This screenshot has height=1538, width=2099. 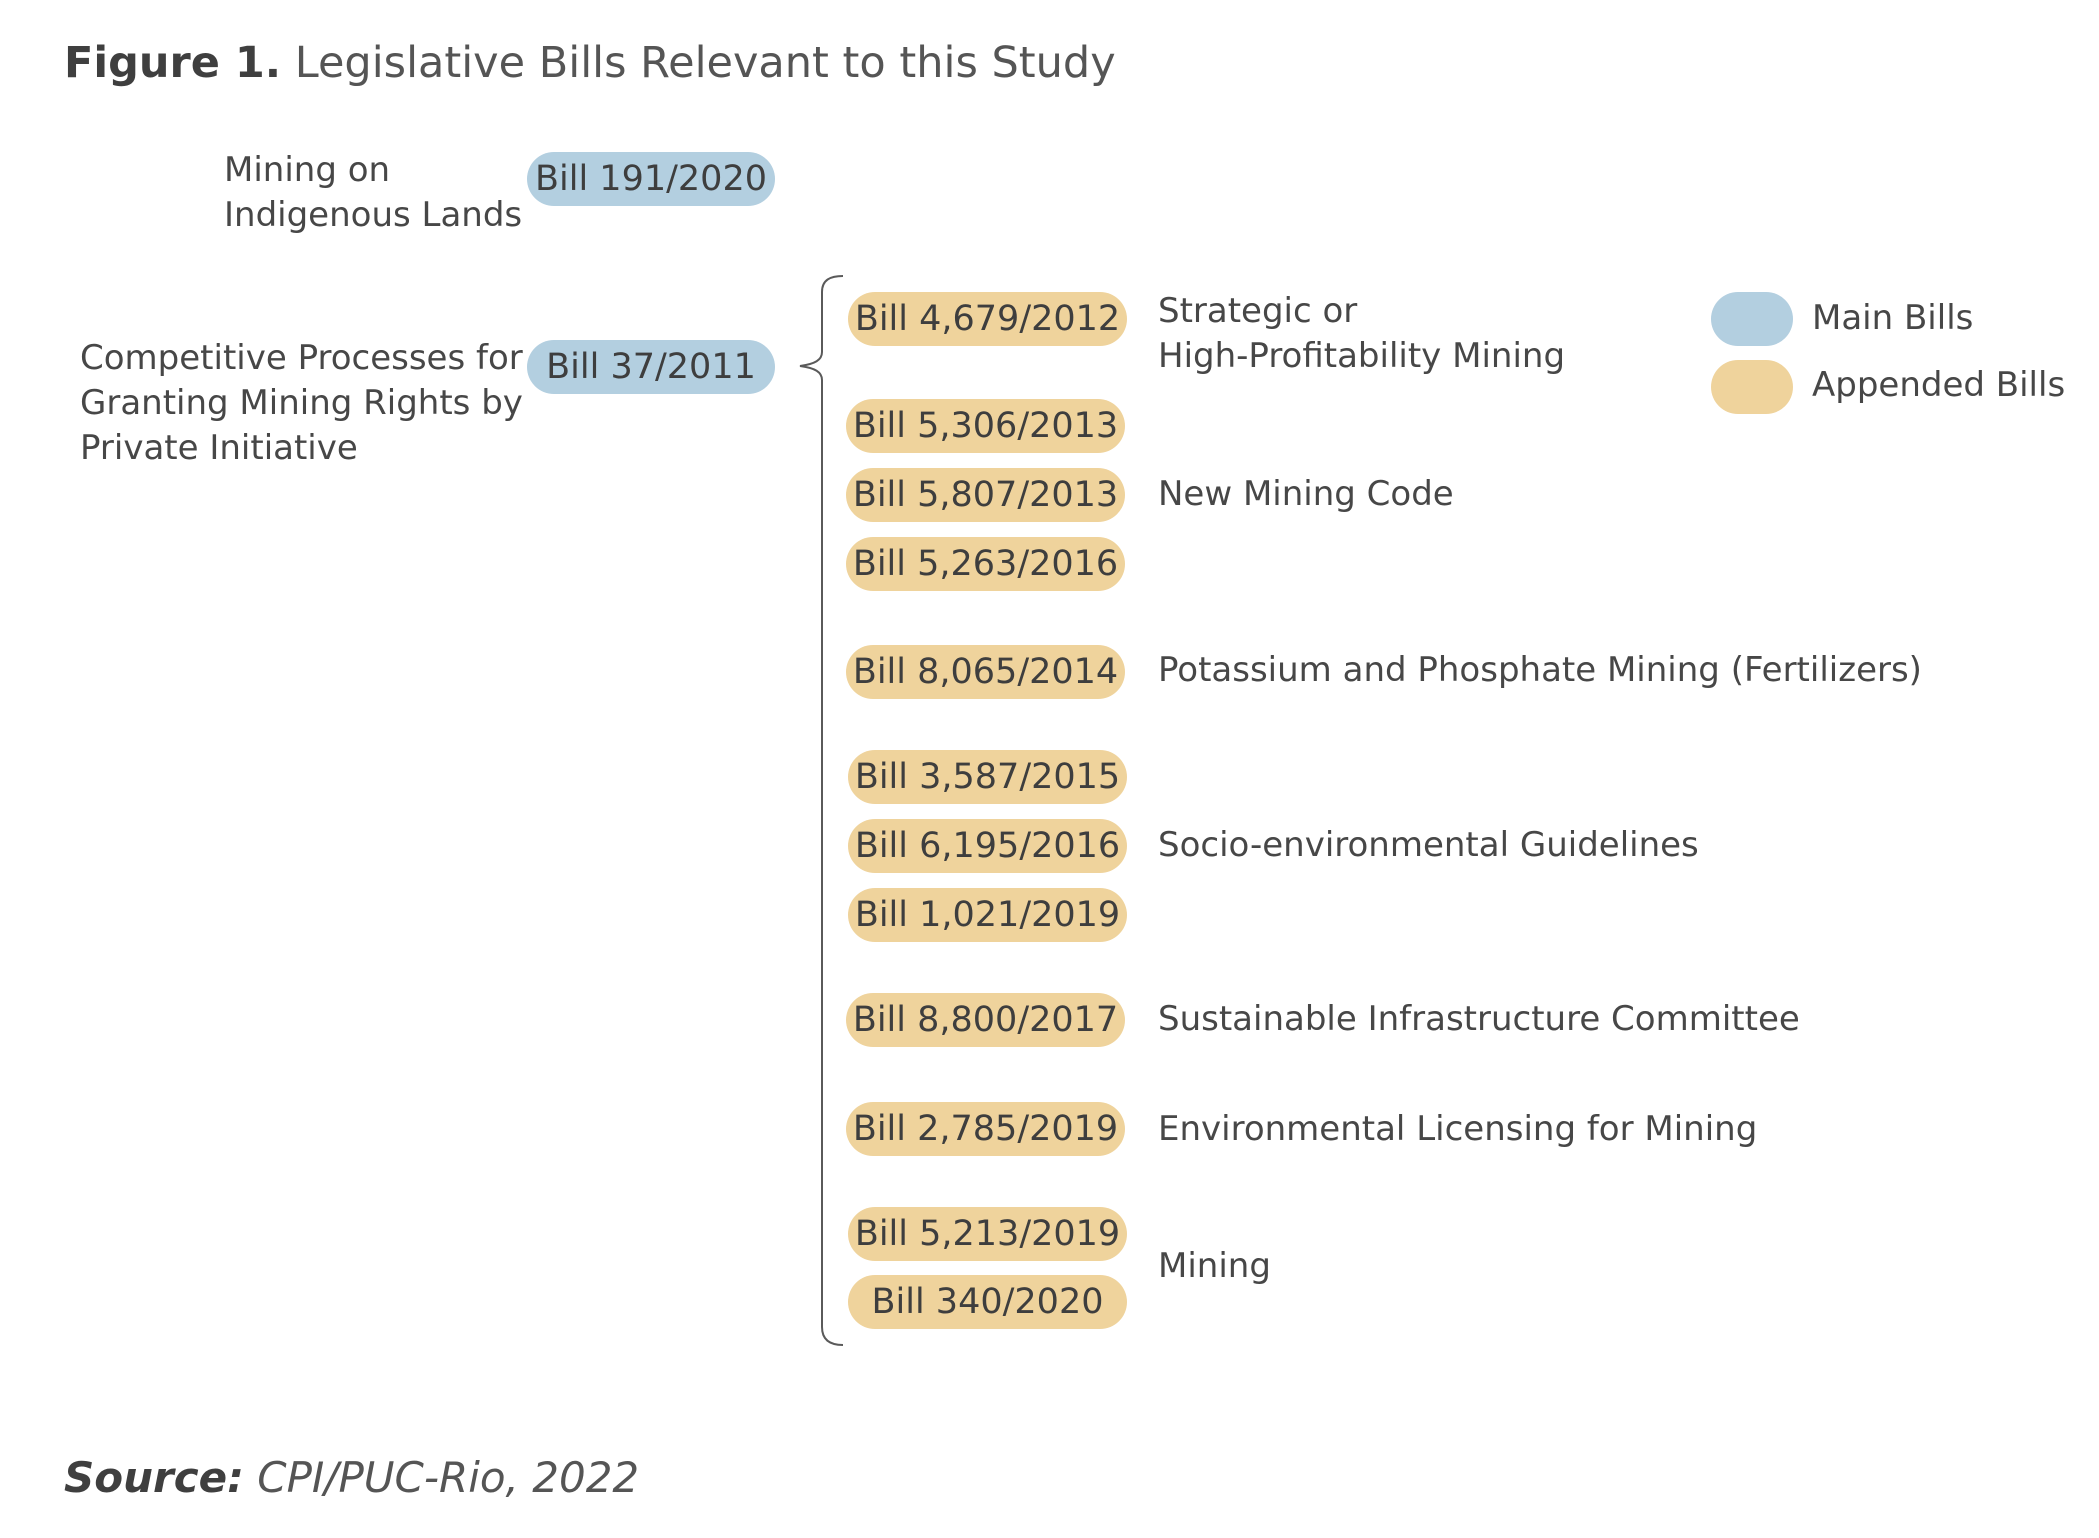 What do you see at coordinates (987, 846) in the screenshot?
I see `appended-bill-pill: Bill 6,195/2016` at bounding box center [987, 846].